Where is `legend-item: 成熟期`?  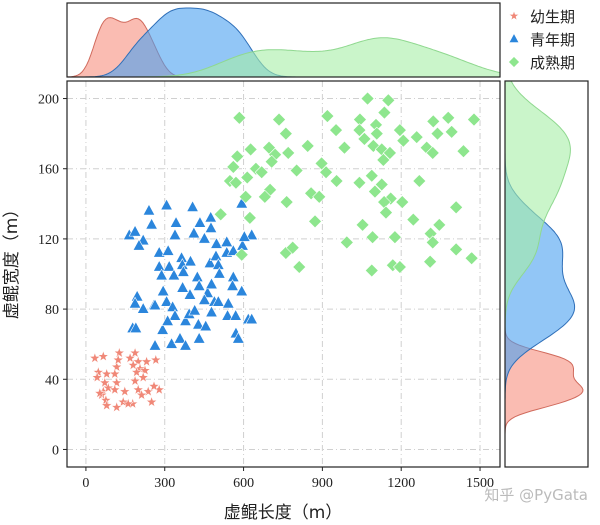
legend-item: 成熟期 is located at coordinates (541, 63).